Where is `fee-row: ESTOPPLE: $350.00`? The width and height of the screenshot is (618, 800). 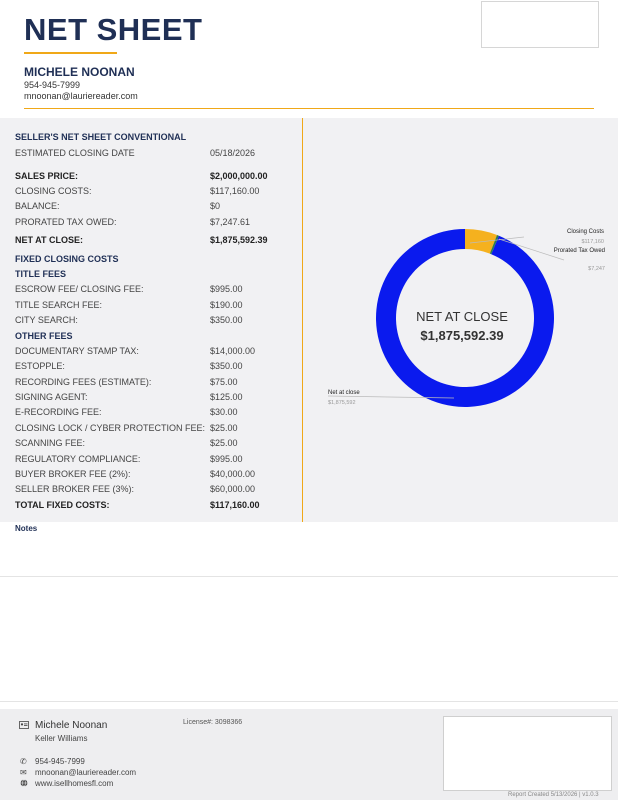 fee-row: ESTOPPLE: $350.00 is located at coordinates (157, 368).